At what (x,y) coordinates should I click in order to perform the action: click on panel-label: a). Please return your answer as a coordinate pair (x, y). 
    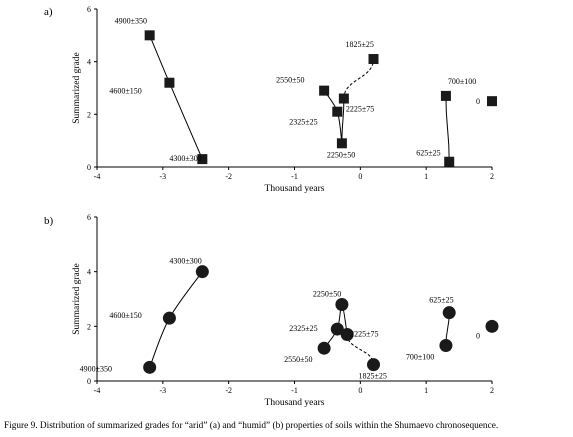
    Looking at the image, I should click on (48, 12).